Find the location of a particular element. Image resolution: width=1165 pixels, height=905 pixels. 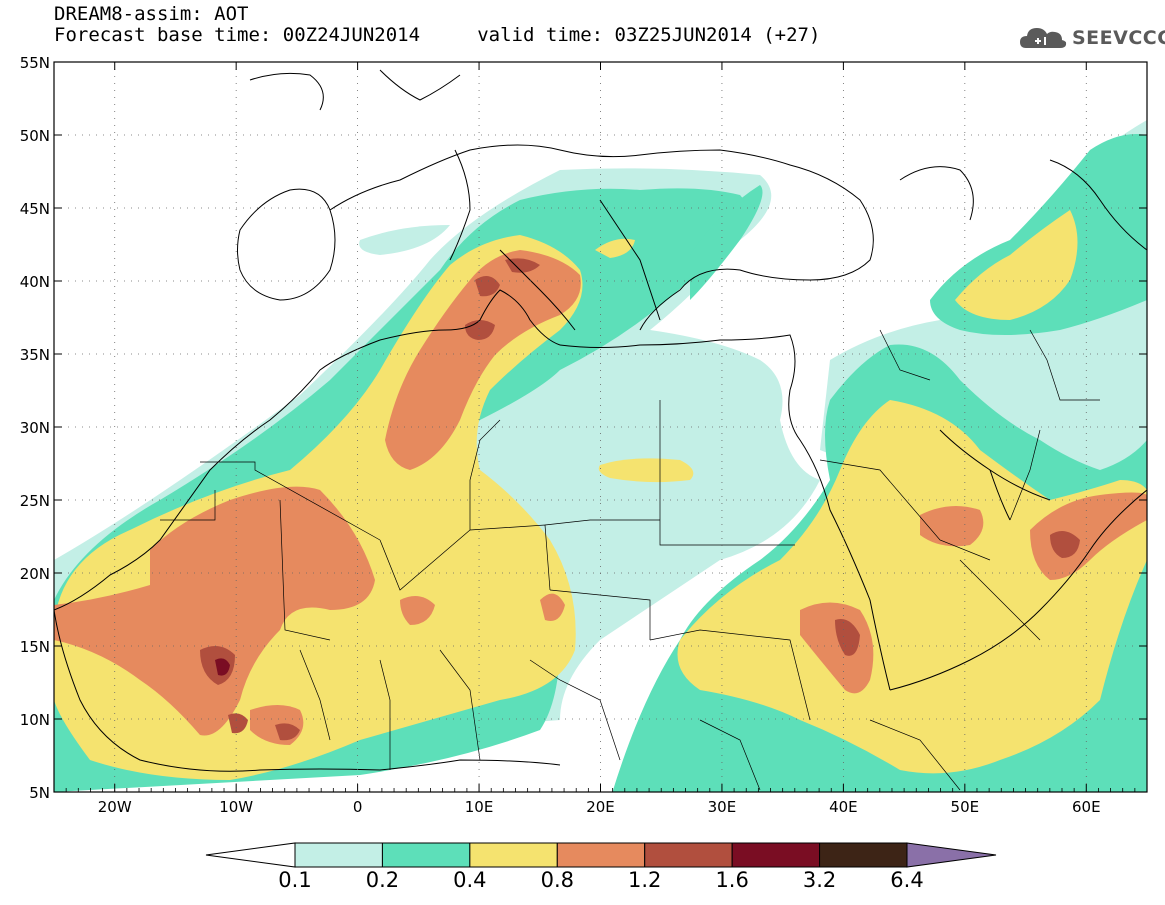

cloud-icon is located at coordinates (1043, 38).